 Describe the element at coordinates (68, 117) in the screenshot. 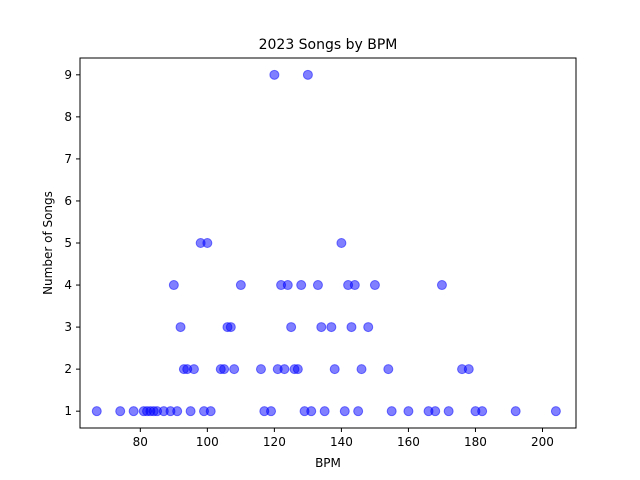

I see `y-tick-label: 8` at that location.